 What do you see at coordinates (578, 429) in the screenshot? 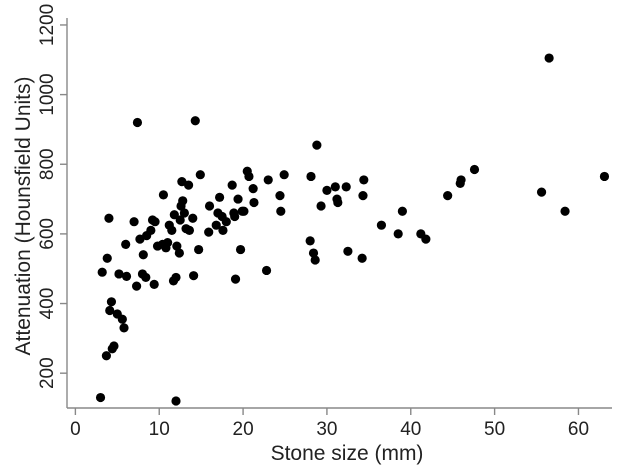
I see `x-tick-label: 60` at bounding box center [578, 429].